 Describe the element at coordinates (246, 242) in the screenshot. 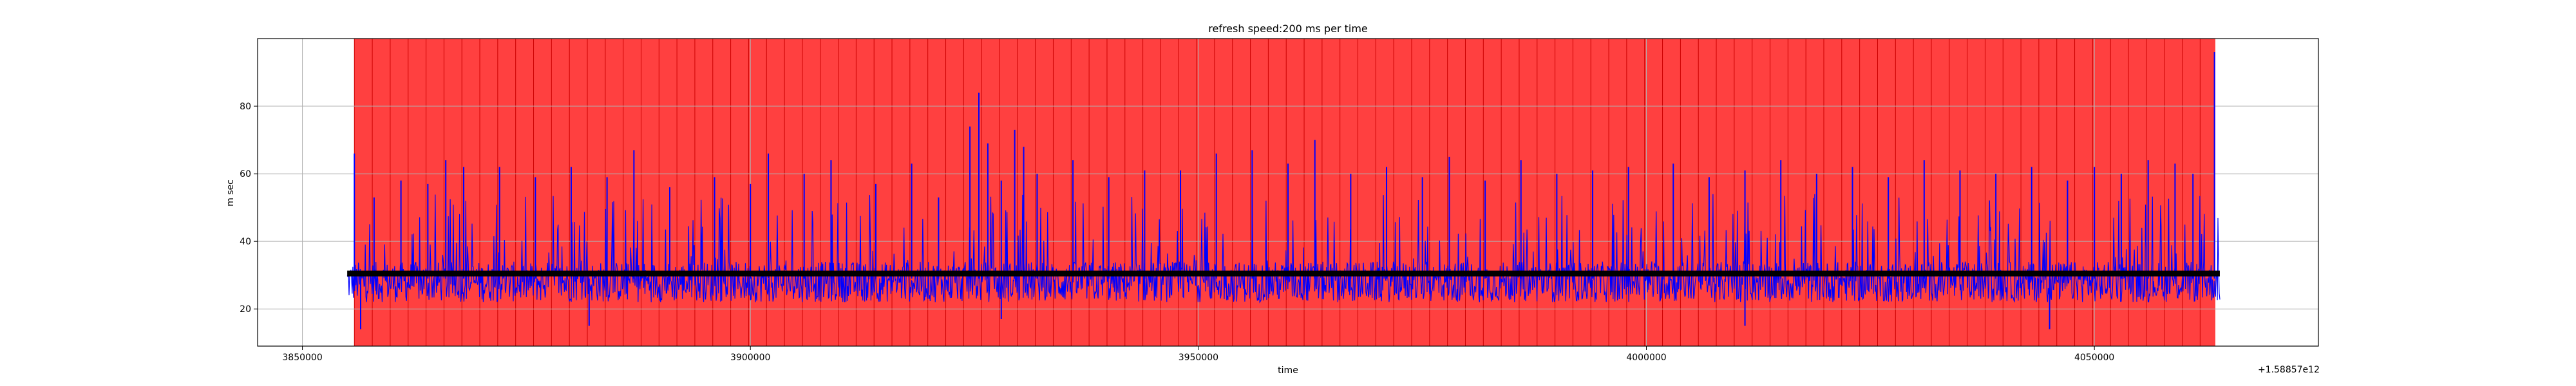

I see `y-tick-label: 40` at that location.